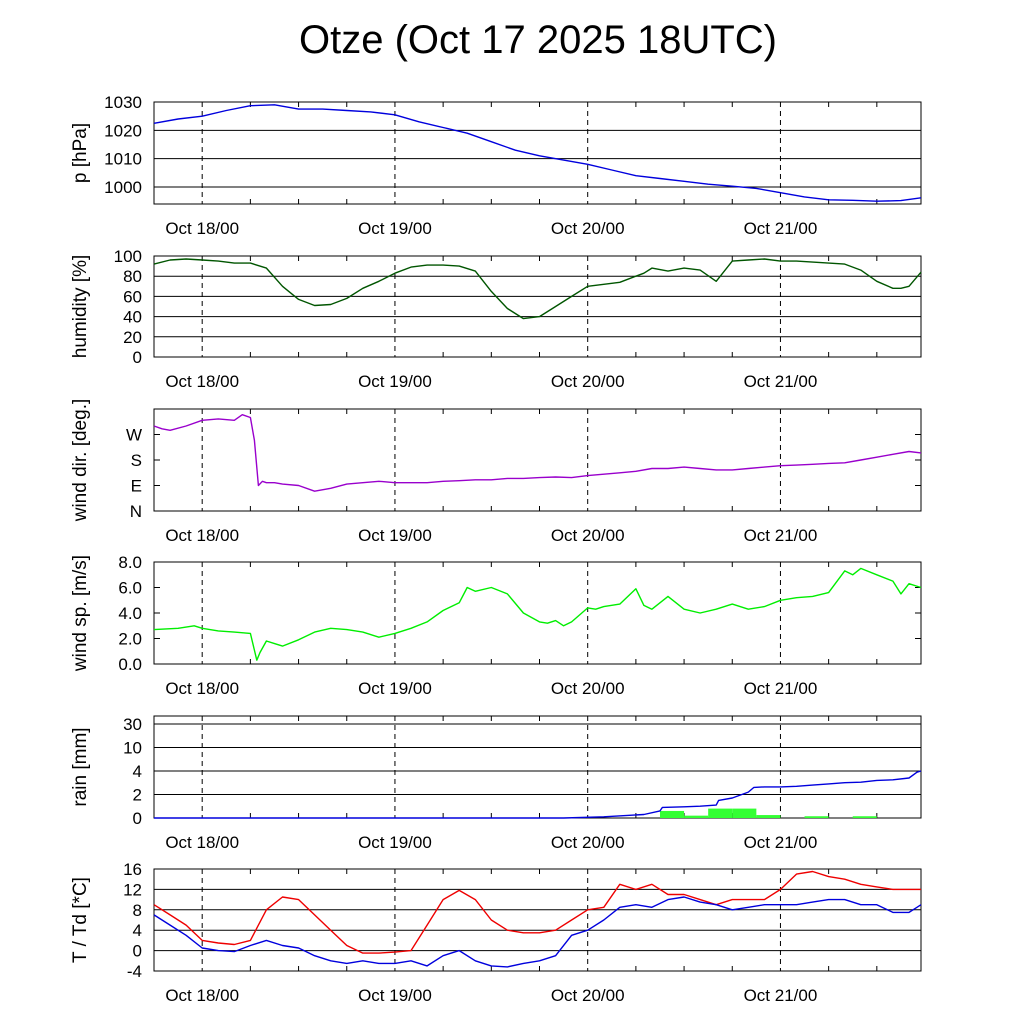 This screenshot has height=1024, width=1024. I want to click on y-tick-label: 12, so click(132, 889).